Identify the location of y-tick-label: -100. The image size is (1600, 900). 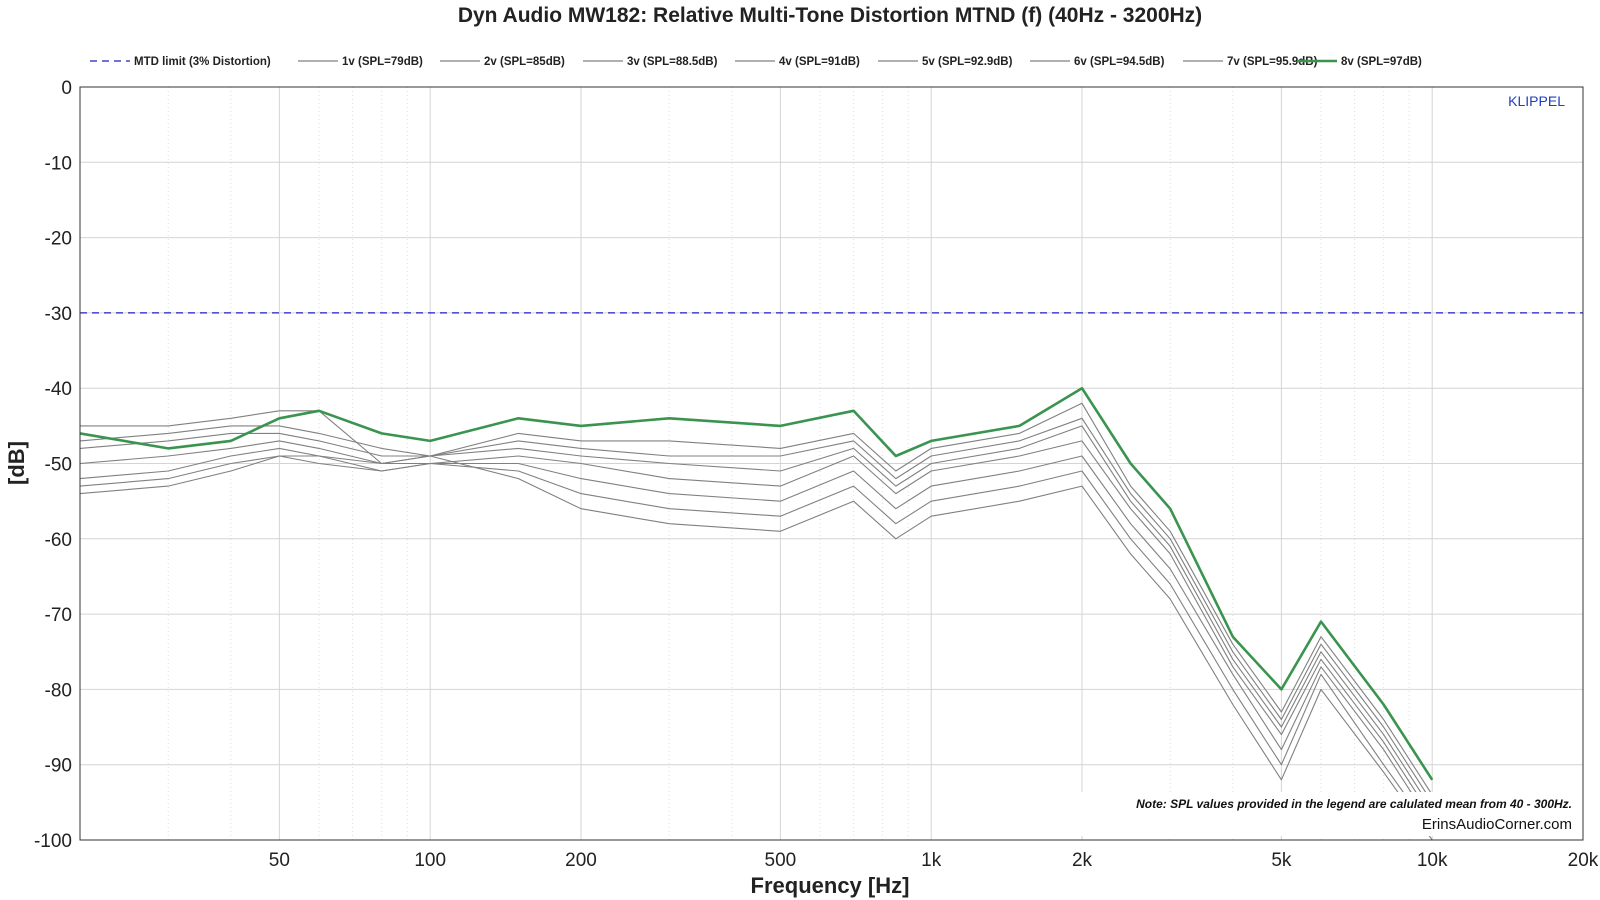
(53, 841).